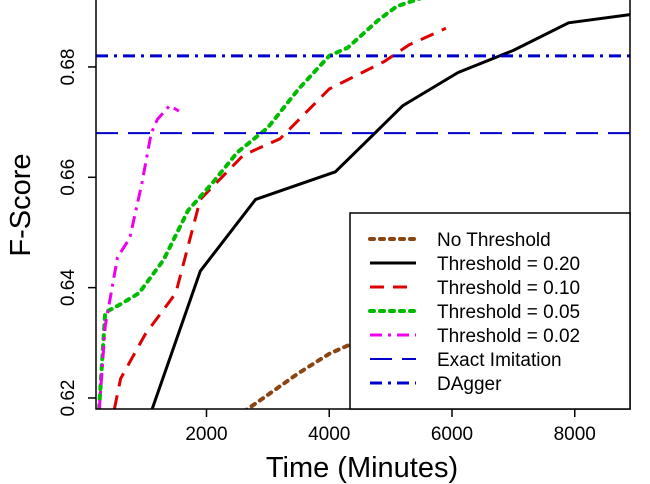 This screenshot has height=484, width=650. What do you see at coordinates (329, 434) in the screenshot?
I see `x-tick-label: 4000` at bounding box center [329, 434].